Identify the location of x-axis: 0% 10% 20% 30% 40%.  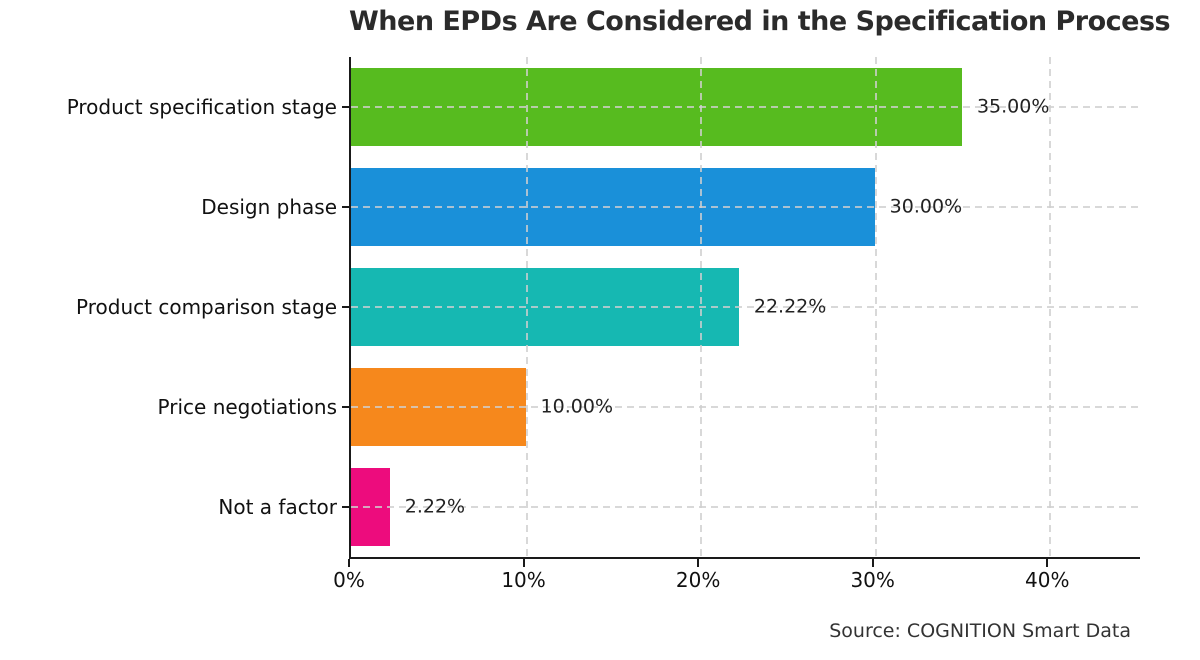
(735, 579).